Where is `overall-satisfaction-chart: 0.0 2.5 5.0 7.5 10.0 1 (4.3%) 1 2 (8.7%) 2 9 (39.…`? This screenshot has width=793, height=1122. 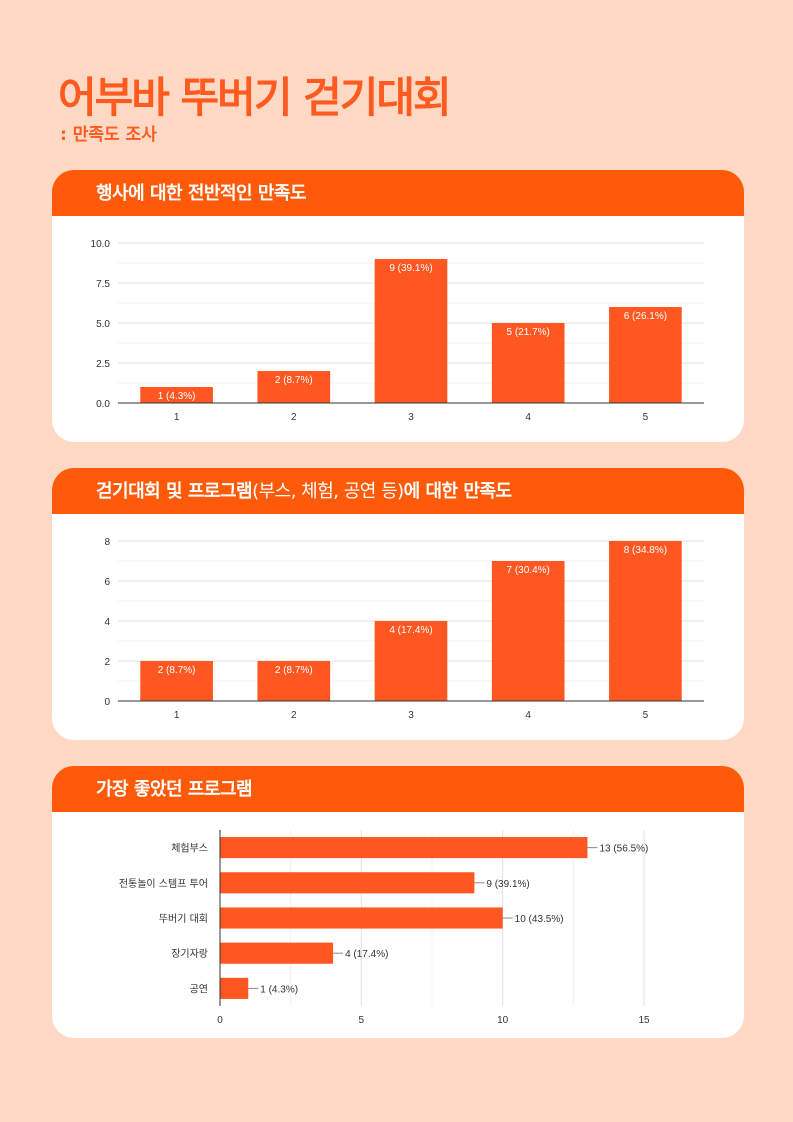 overall-satisfaction-chart: 0.0 2.5 5.0 7.5 10.0 1 (4.3%) 1 2 (8.7%) 2 9 (39.… is located at coordinates (397, 331).